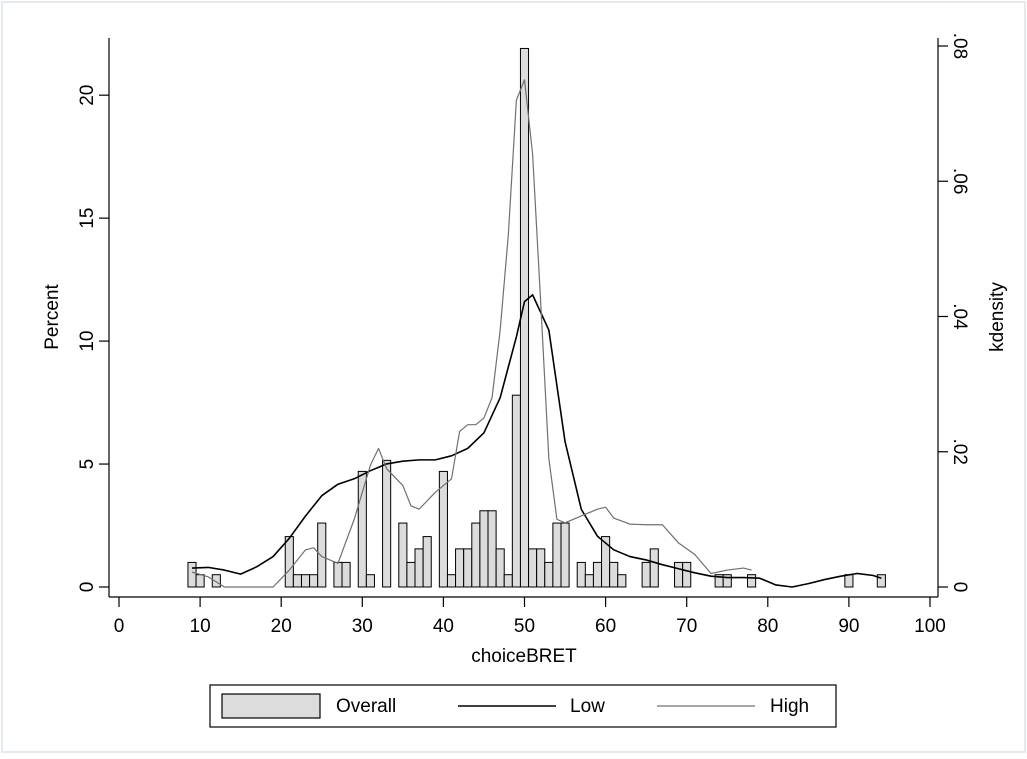 The width and height of the screenshot is (1027, 759). Describe the element at coordinates (524, 656) in the screenshot. I see `x-axis-label: choiceBRET` at that location.